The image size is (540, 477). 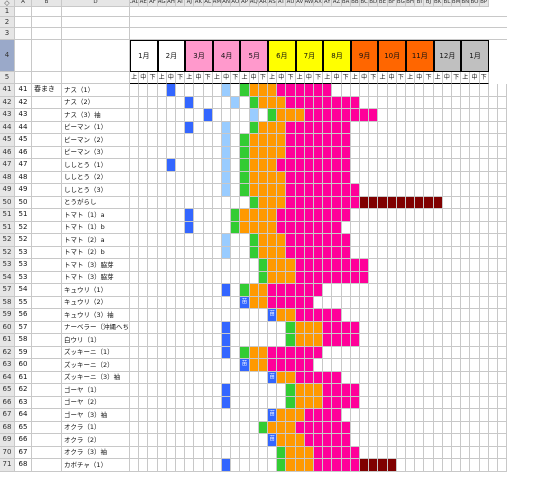 I want to click on row-header: 68, so click(x=7, y=427).